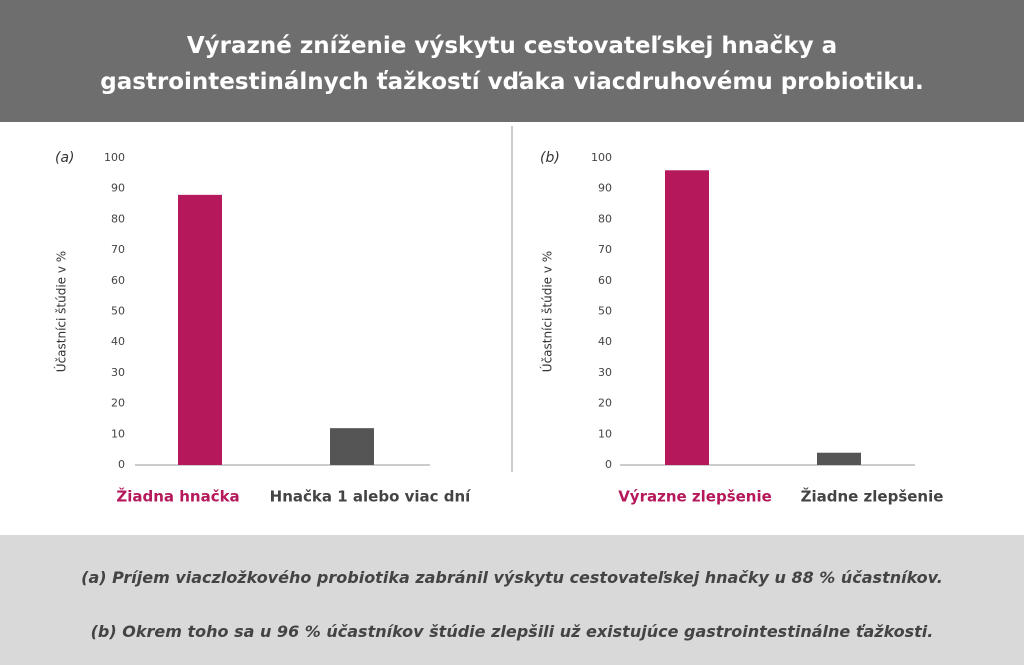 The width and height of the screenshot is (1024, 665). Describe the element at coordinates (177, 496) in the screenshot. I see `x-tick-label: Žiadna hnačka` at that location.